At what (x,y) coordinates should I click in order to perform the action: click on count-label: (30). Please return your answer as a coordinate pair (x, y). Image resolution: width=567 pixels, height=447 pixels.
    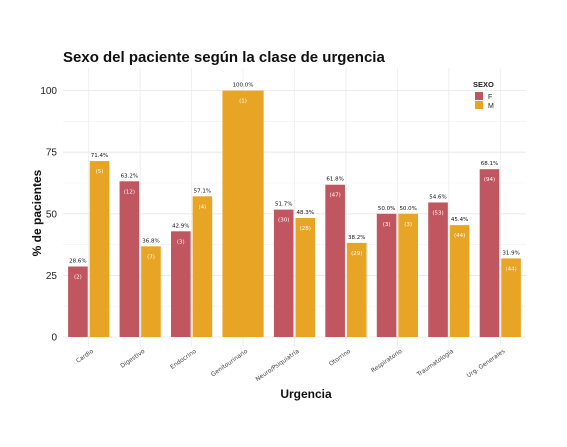
    Looking at the image, I should click on (283, 221).